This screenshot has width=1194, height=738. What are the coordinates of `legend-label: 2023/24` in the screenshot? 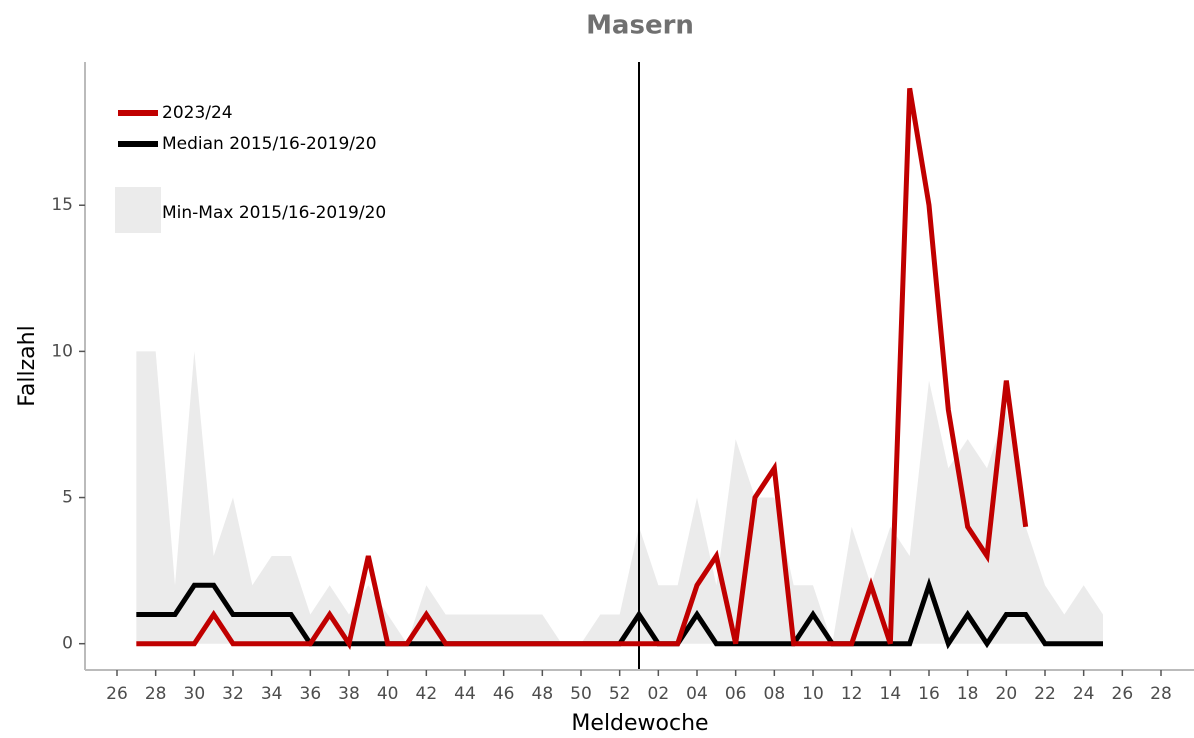 It's located at (197, 113).